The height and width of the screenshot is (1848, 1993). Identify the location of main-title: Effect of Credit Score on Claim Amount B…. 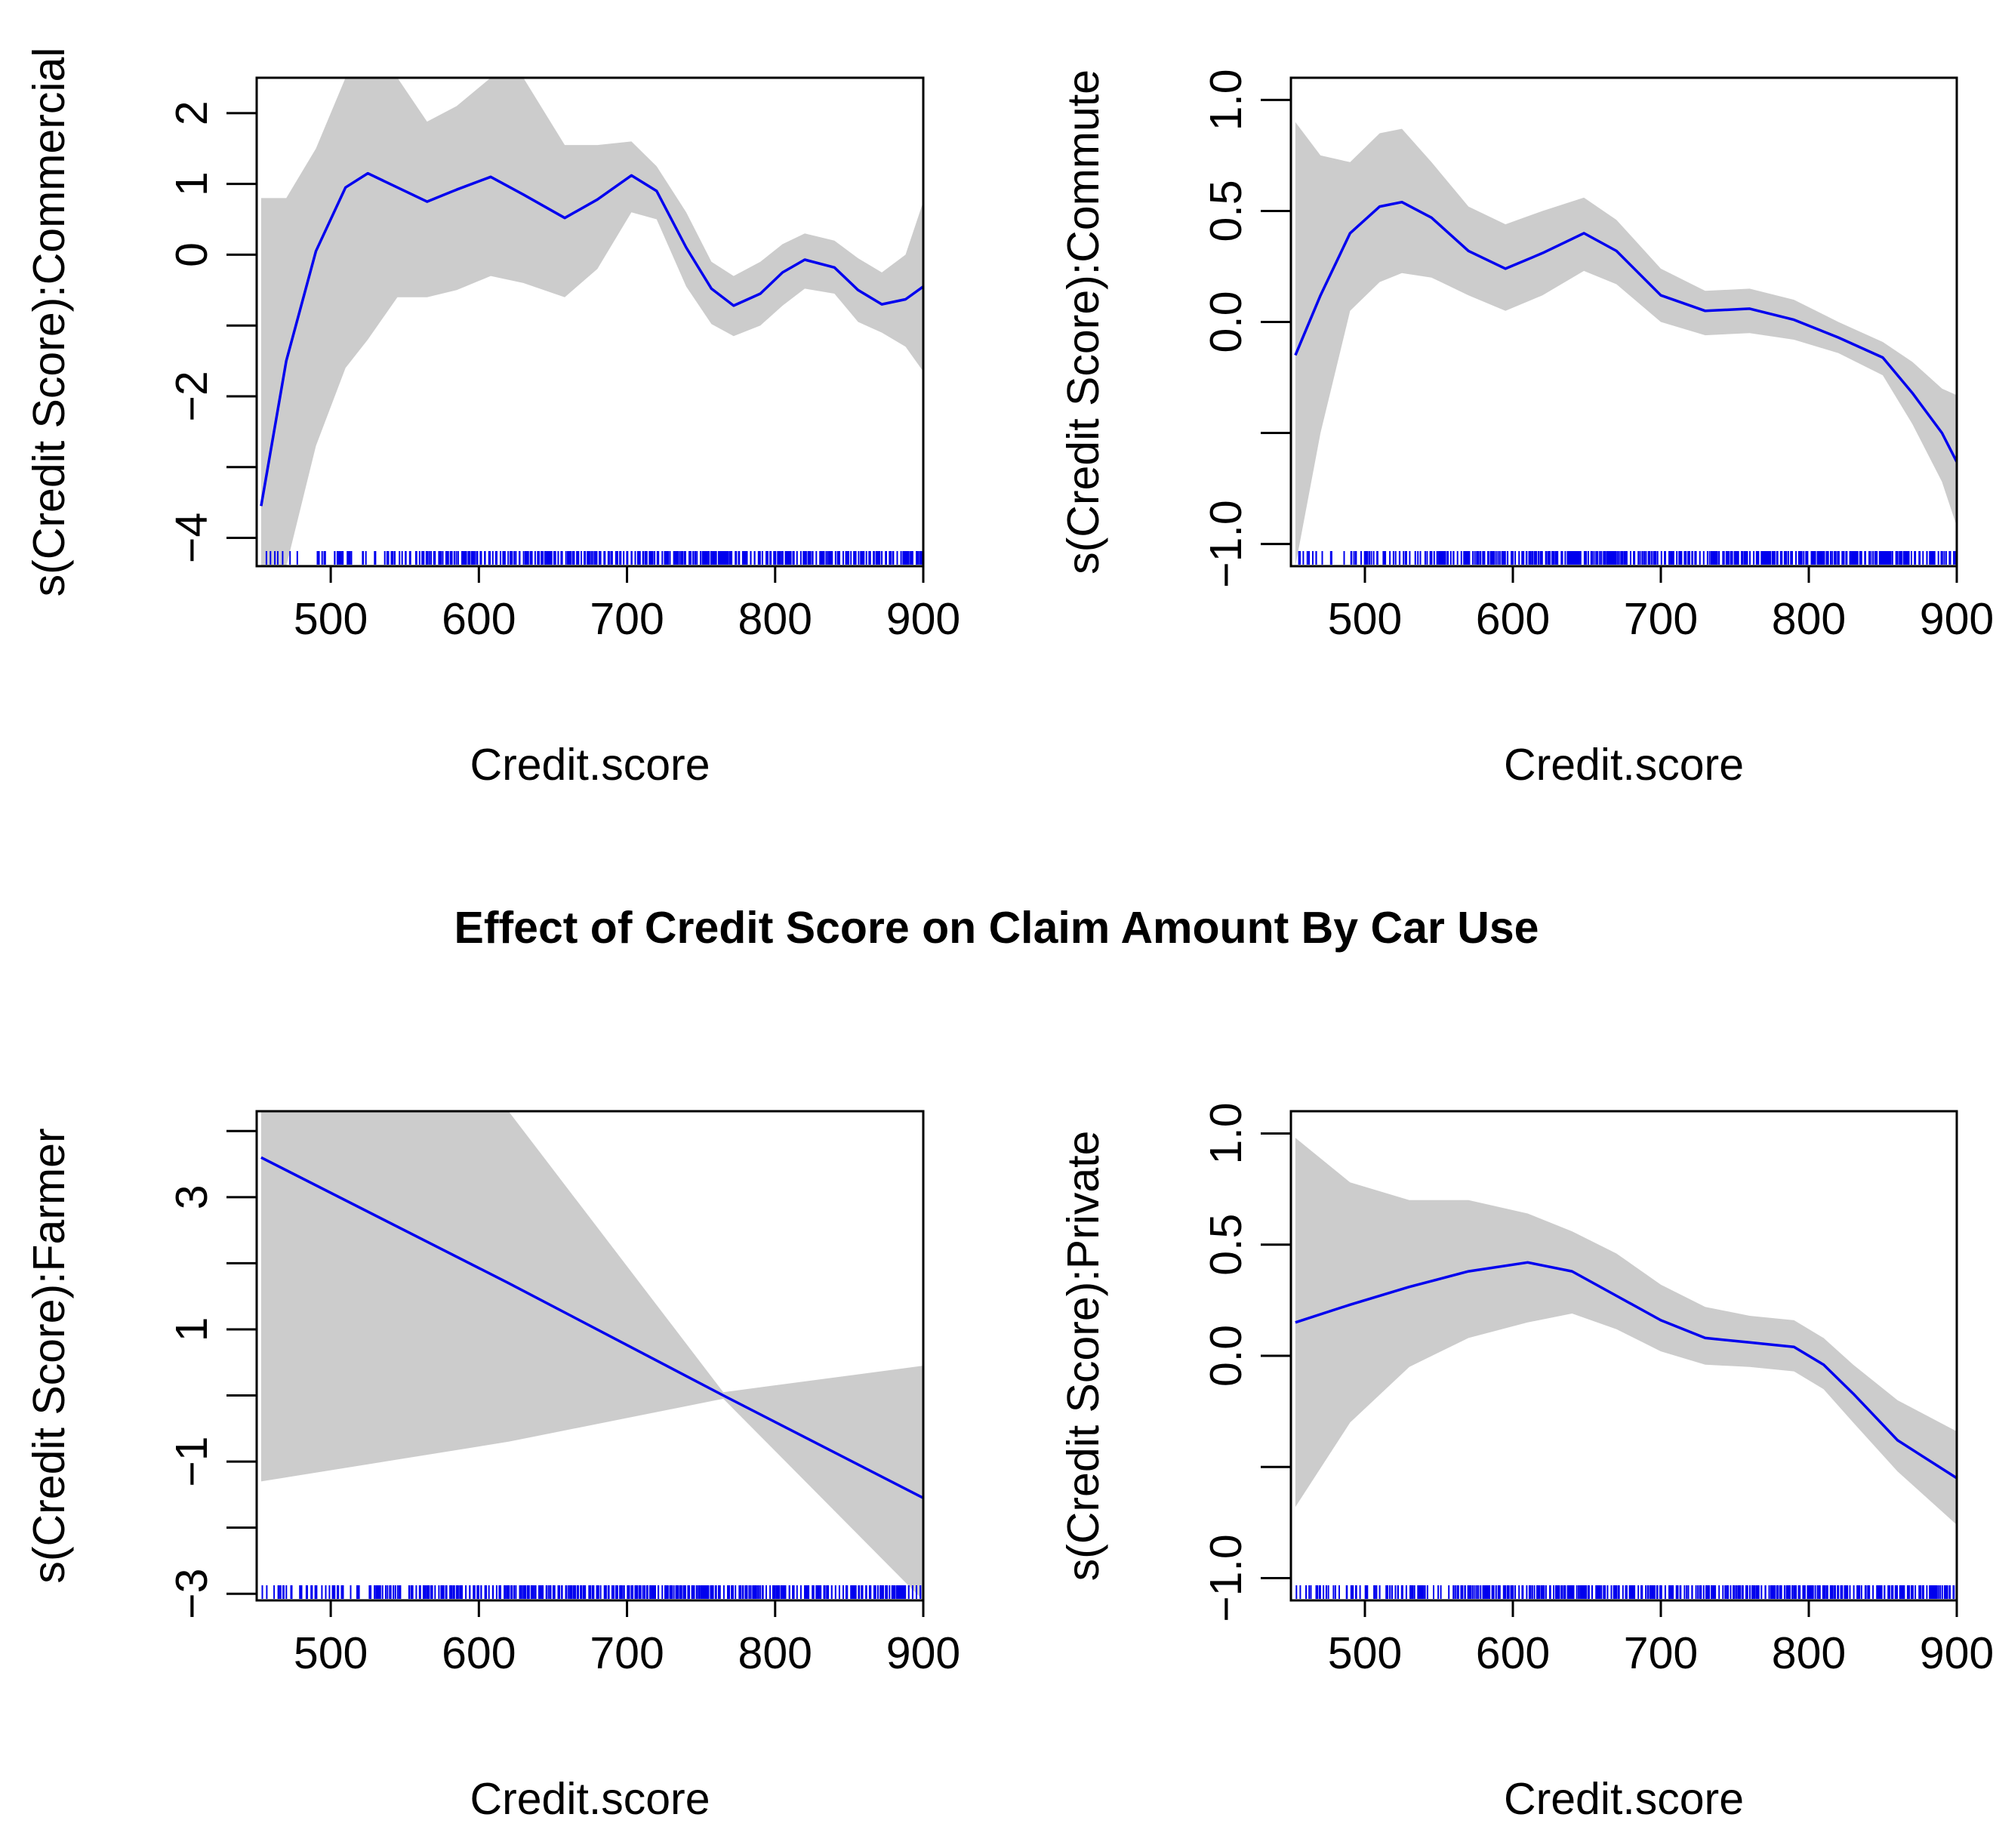
(996, 928).